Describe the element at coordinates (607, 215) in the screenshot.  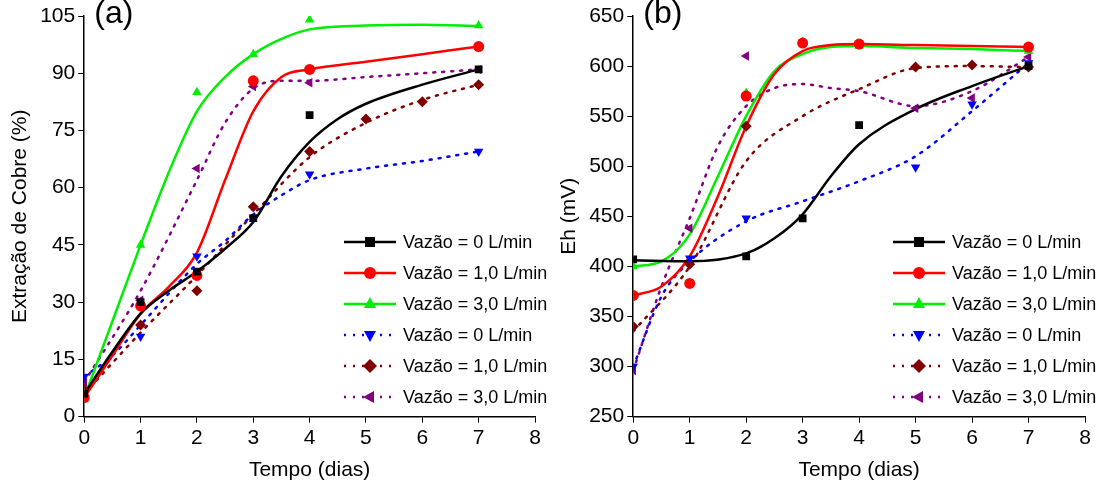
I see `y-tick-label: 450` at that location.